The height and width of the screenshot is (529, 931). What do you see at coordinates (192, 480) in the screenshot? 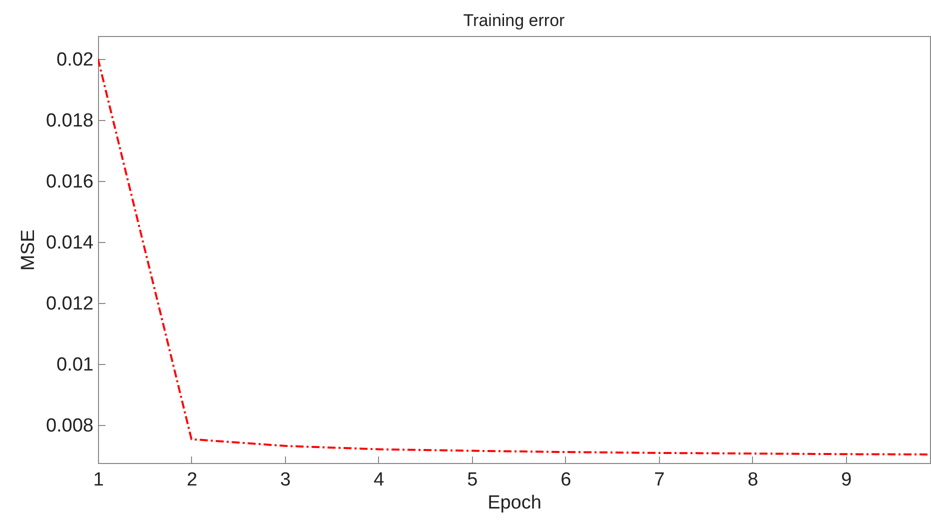
I see `x-tick-label: 2` at bounding box center [192, 480].